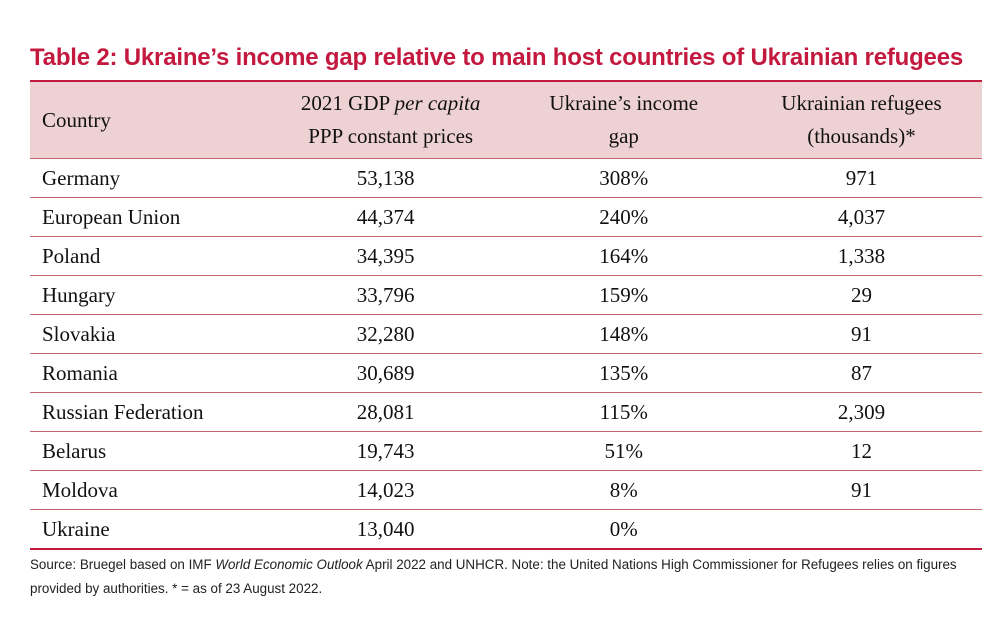 The image size is (1004, 638). Describe the element at coordinates (624, 103) in the screenshot. I see `column-header-gap-line1: Ukraine’s income` at that location.